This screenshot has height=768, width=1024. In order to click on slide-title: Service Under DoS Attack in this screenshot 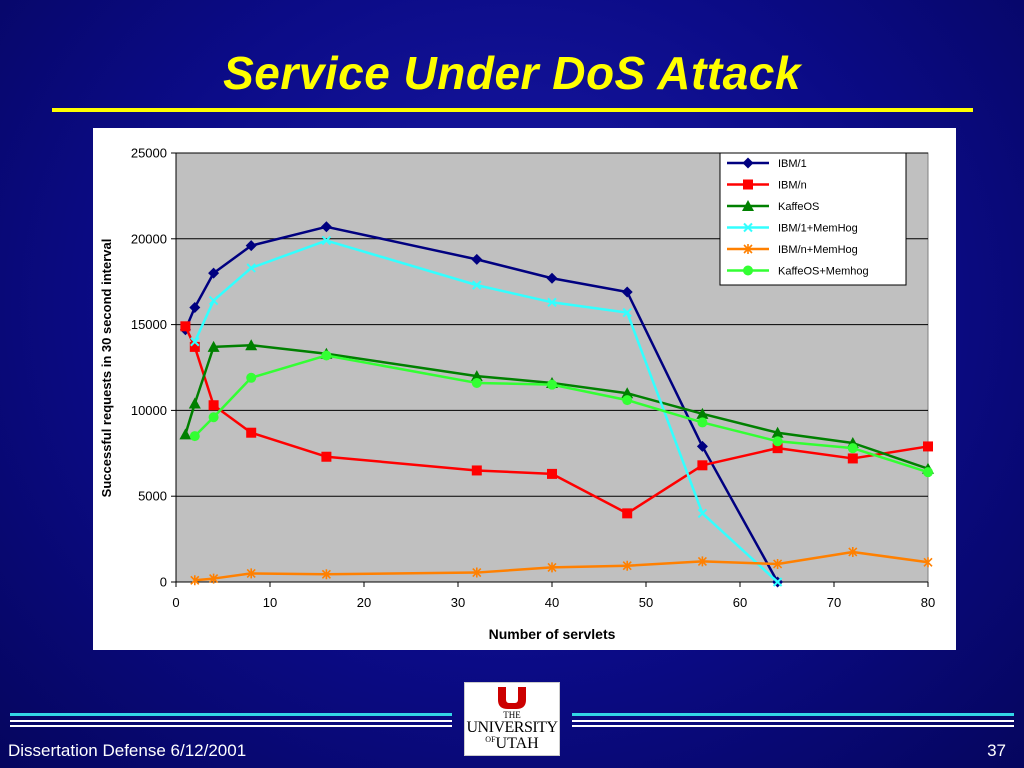, I will do `click(512, 73)`.